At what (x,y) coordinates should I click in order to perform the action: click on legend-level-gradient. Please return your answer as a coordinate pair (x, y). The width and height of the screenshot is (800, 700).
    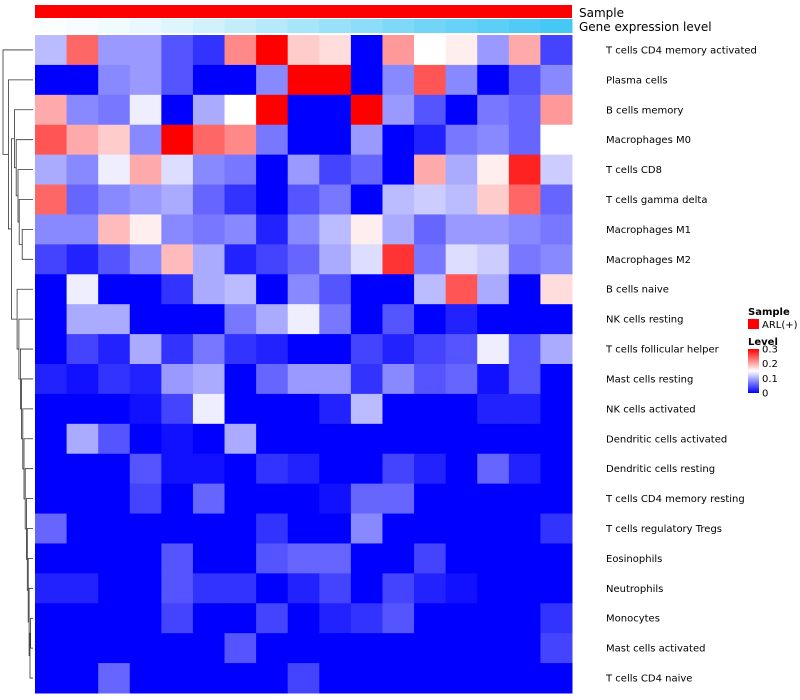
    Looking at the image, I should click on (753, 371).